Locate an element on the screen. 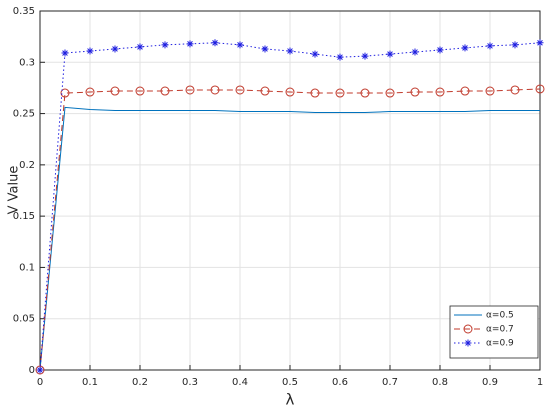 This screenshot has width=550, height=410. x-tick-label: 0.7 is located at coordinates (390, 382).